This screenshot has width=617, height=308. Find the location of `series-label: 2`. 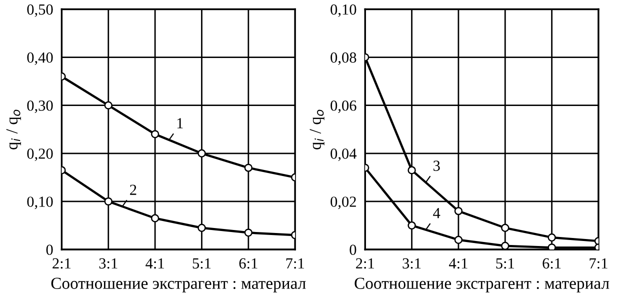

series-label: 2 is located at coordinates (133, 189).